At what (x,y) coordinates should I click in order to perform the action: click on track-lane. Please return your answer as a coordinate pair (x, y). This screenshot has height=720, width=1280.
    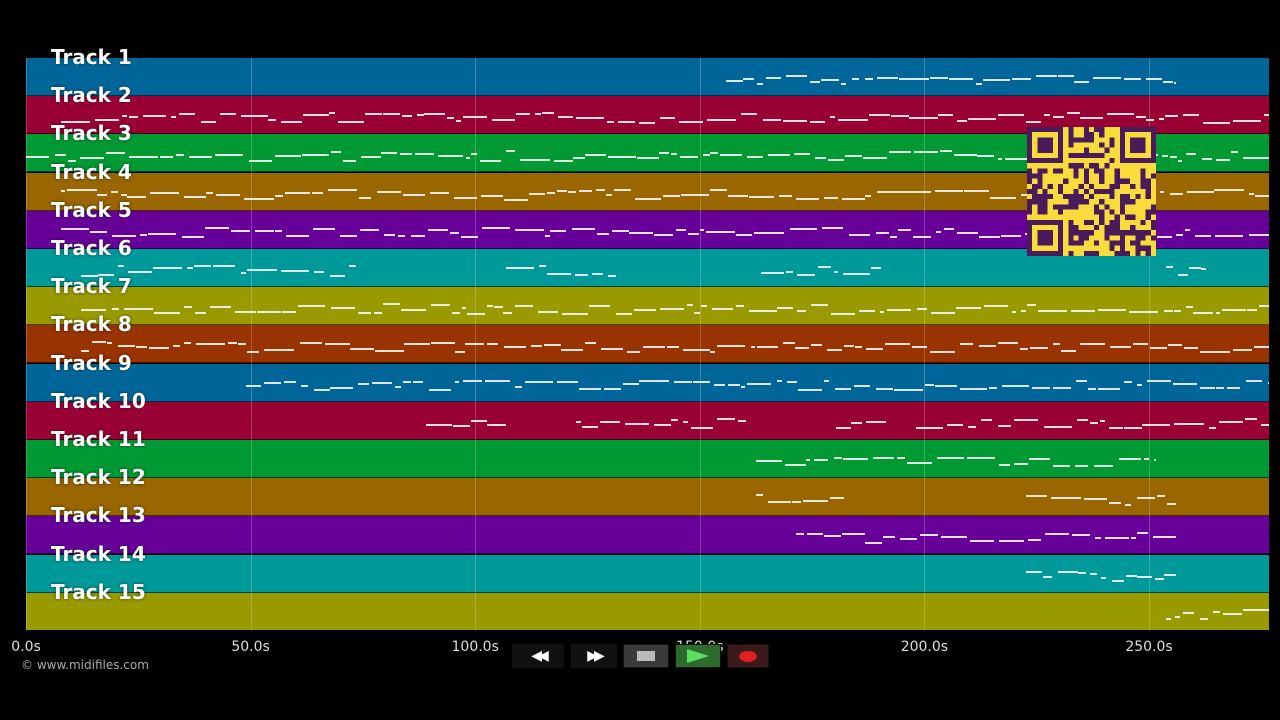
    Looking at the image, I should click on (647, 77).